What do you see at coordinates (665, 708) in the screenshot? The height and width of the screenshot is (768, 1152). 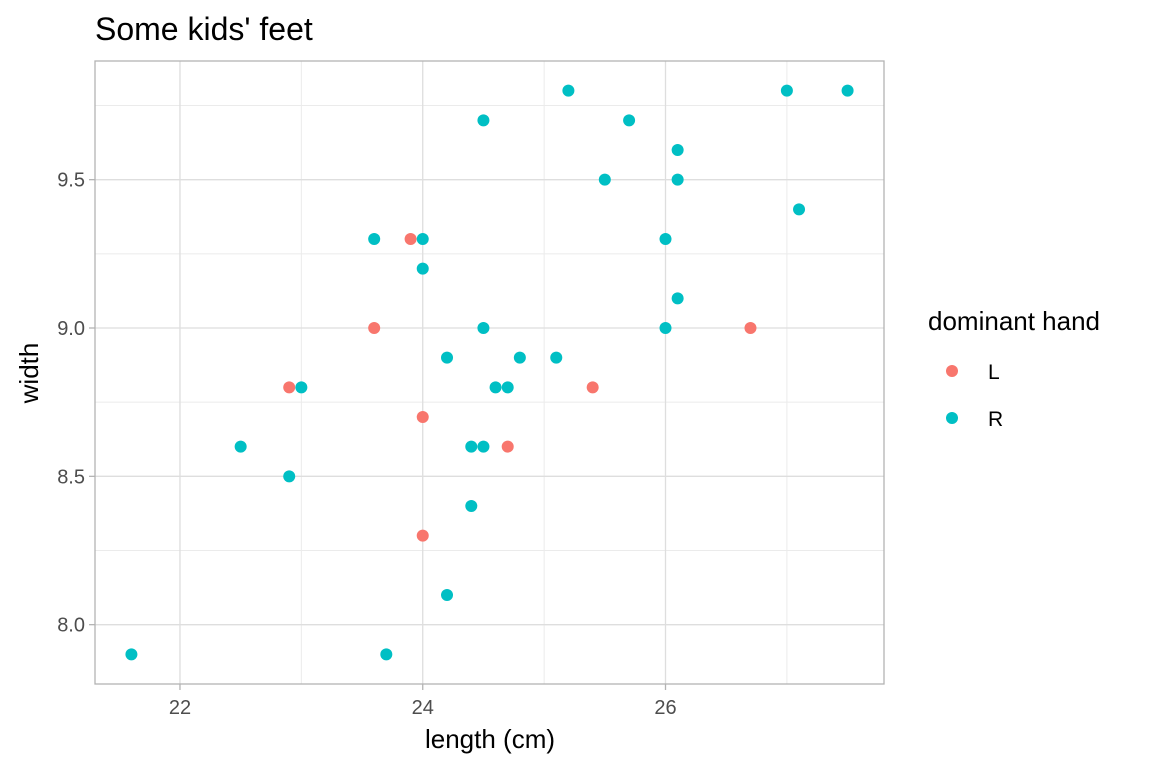 I see `x-tick-label: 26` at bounding box center [665, 708].